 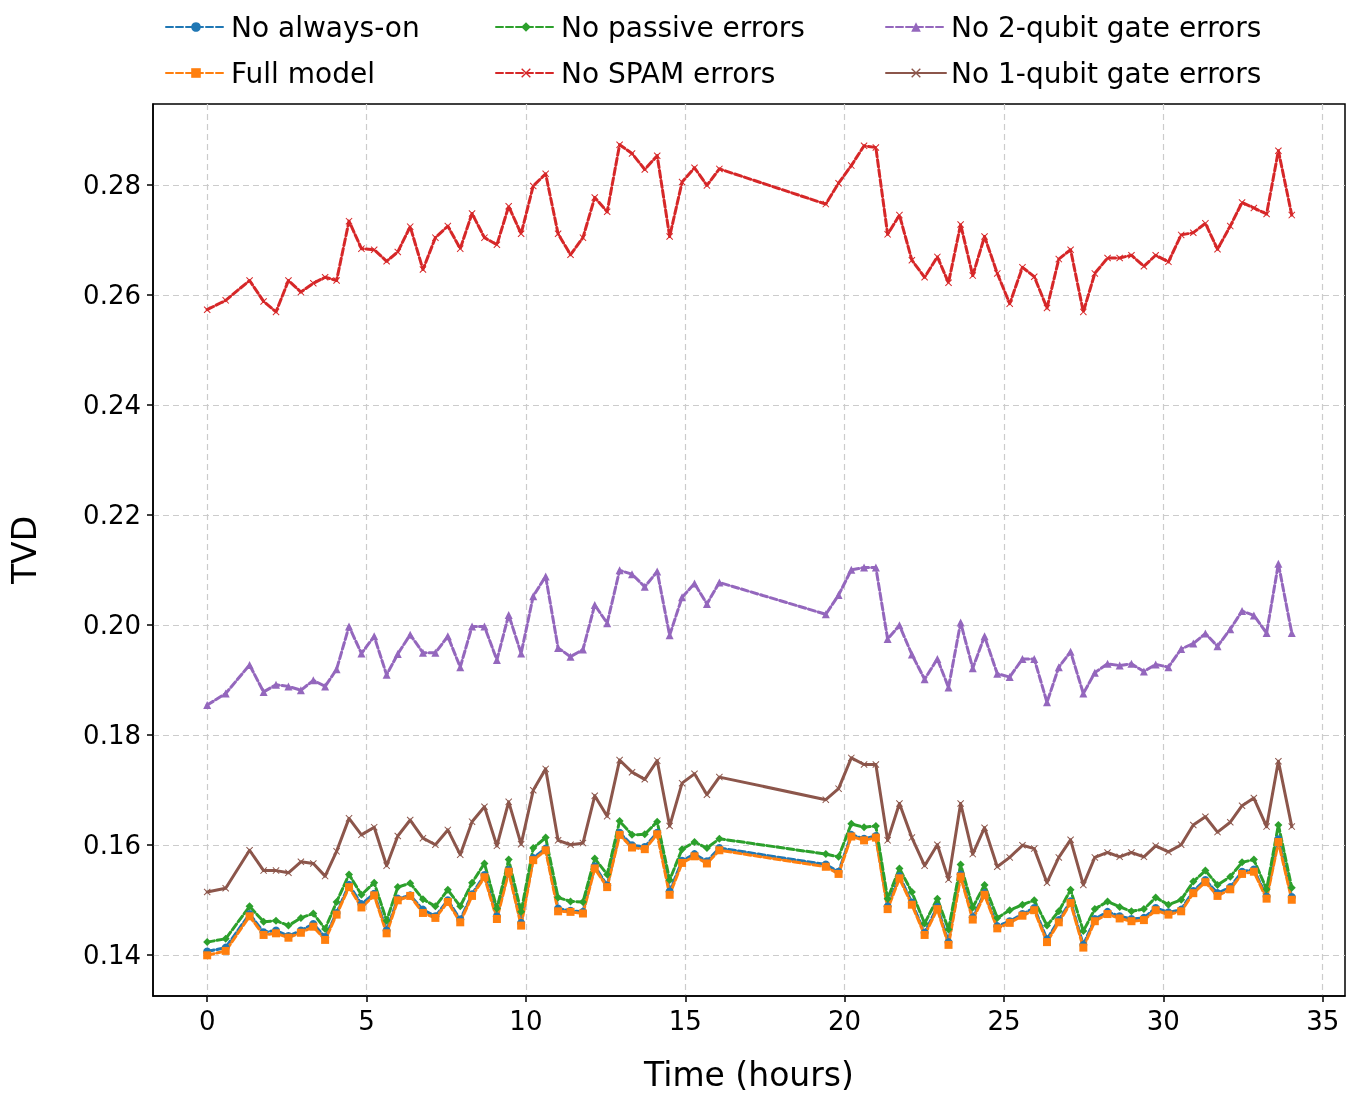 What do you see at coordinates (325, 27) in the screenshot?
I see `legend-label: No always-on` at bounding box center [325, 27].